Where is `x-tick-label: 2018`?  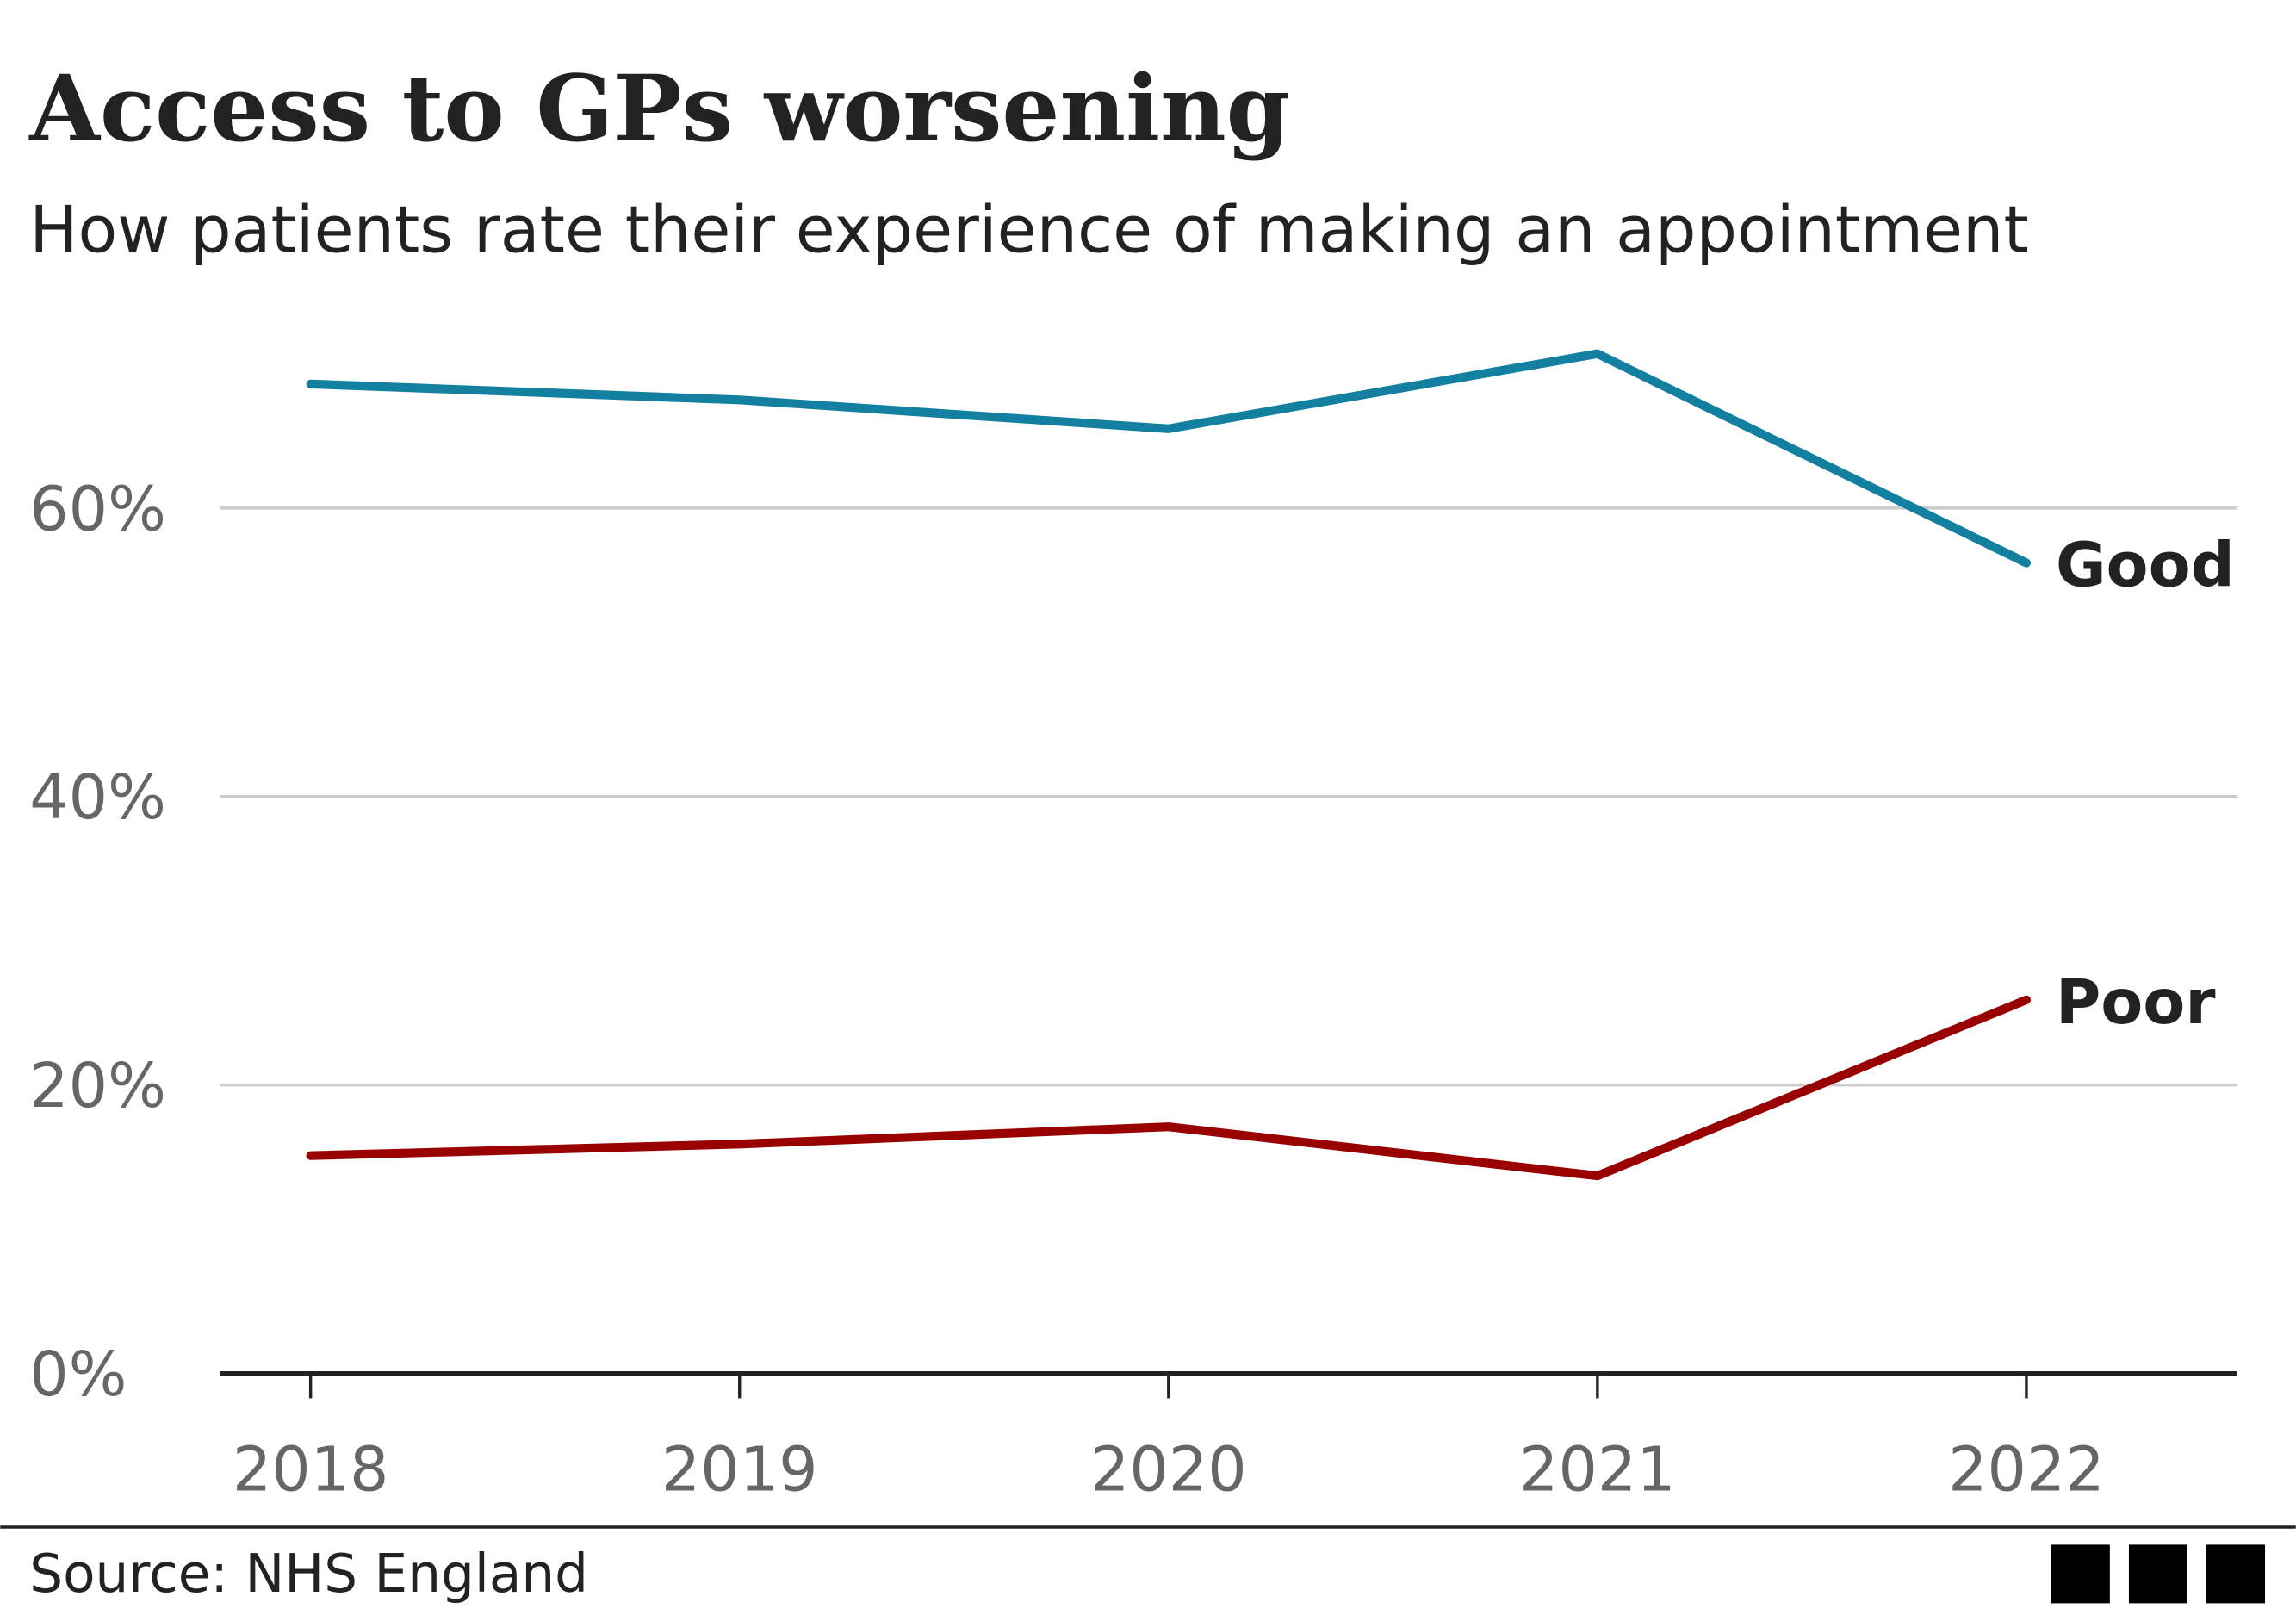
x-tick-label: 2018 is located at coordinates (311, 1470).